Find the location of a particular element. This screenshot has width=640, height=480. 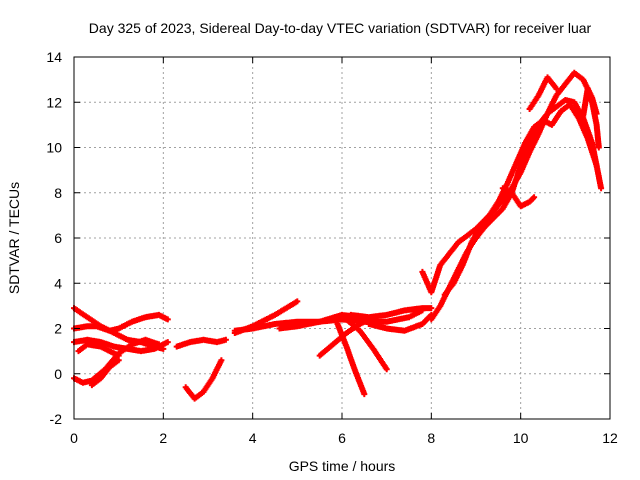

x-tick-label: 2 is located at coordinates (163, 438).